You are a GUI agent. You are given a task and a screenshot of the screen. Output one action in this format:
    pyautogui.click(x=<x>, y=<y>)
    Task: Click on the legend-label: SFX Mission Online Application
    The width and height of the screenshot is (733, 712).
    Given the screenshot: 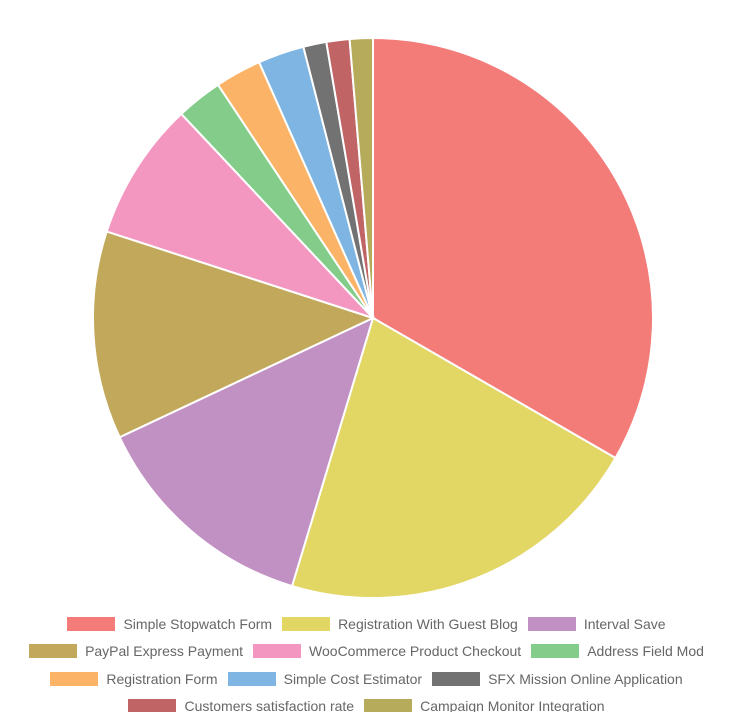 What is the action you would take?
    pyautogui.click(x=585, y=678)
    